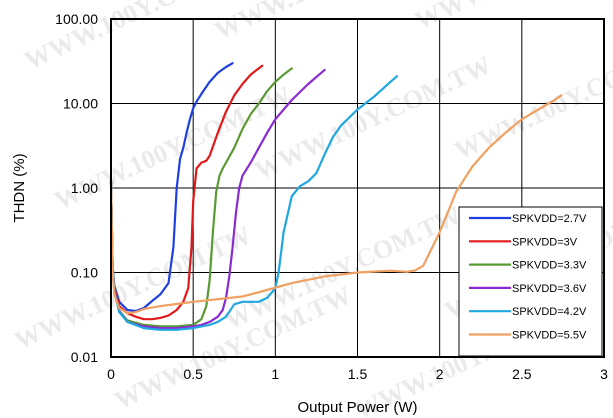  I want to click on legend-label: SPKVDD=3.6V, so click(549, 289).